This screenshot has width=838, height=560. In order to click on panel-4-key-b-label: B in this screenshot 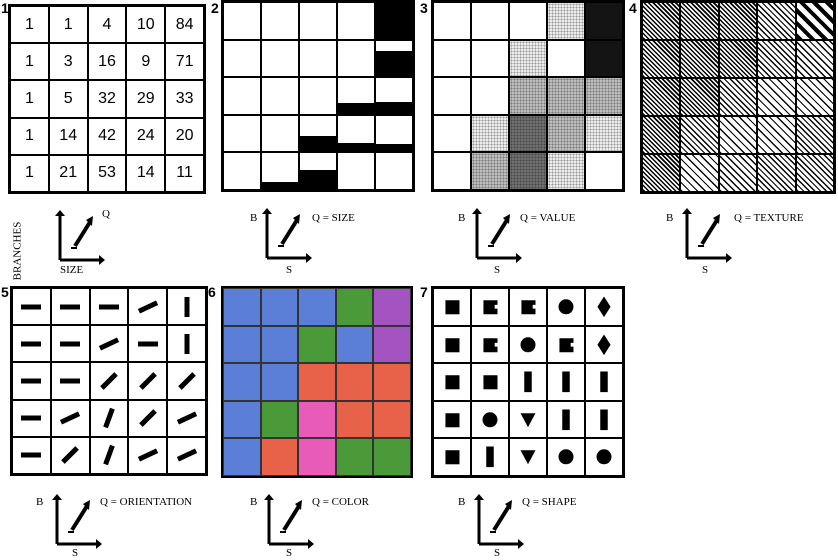, I will do `click(670, 218)`.